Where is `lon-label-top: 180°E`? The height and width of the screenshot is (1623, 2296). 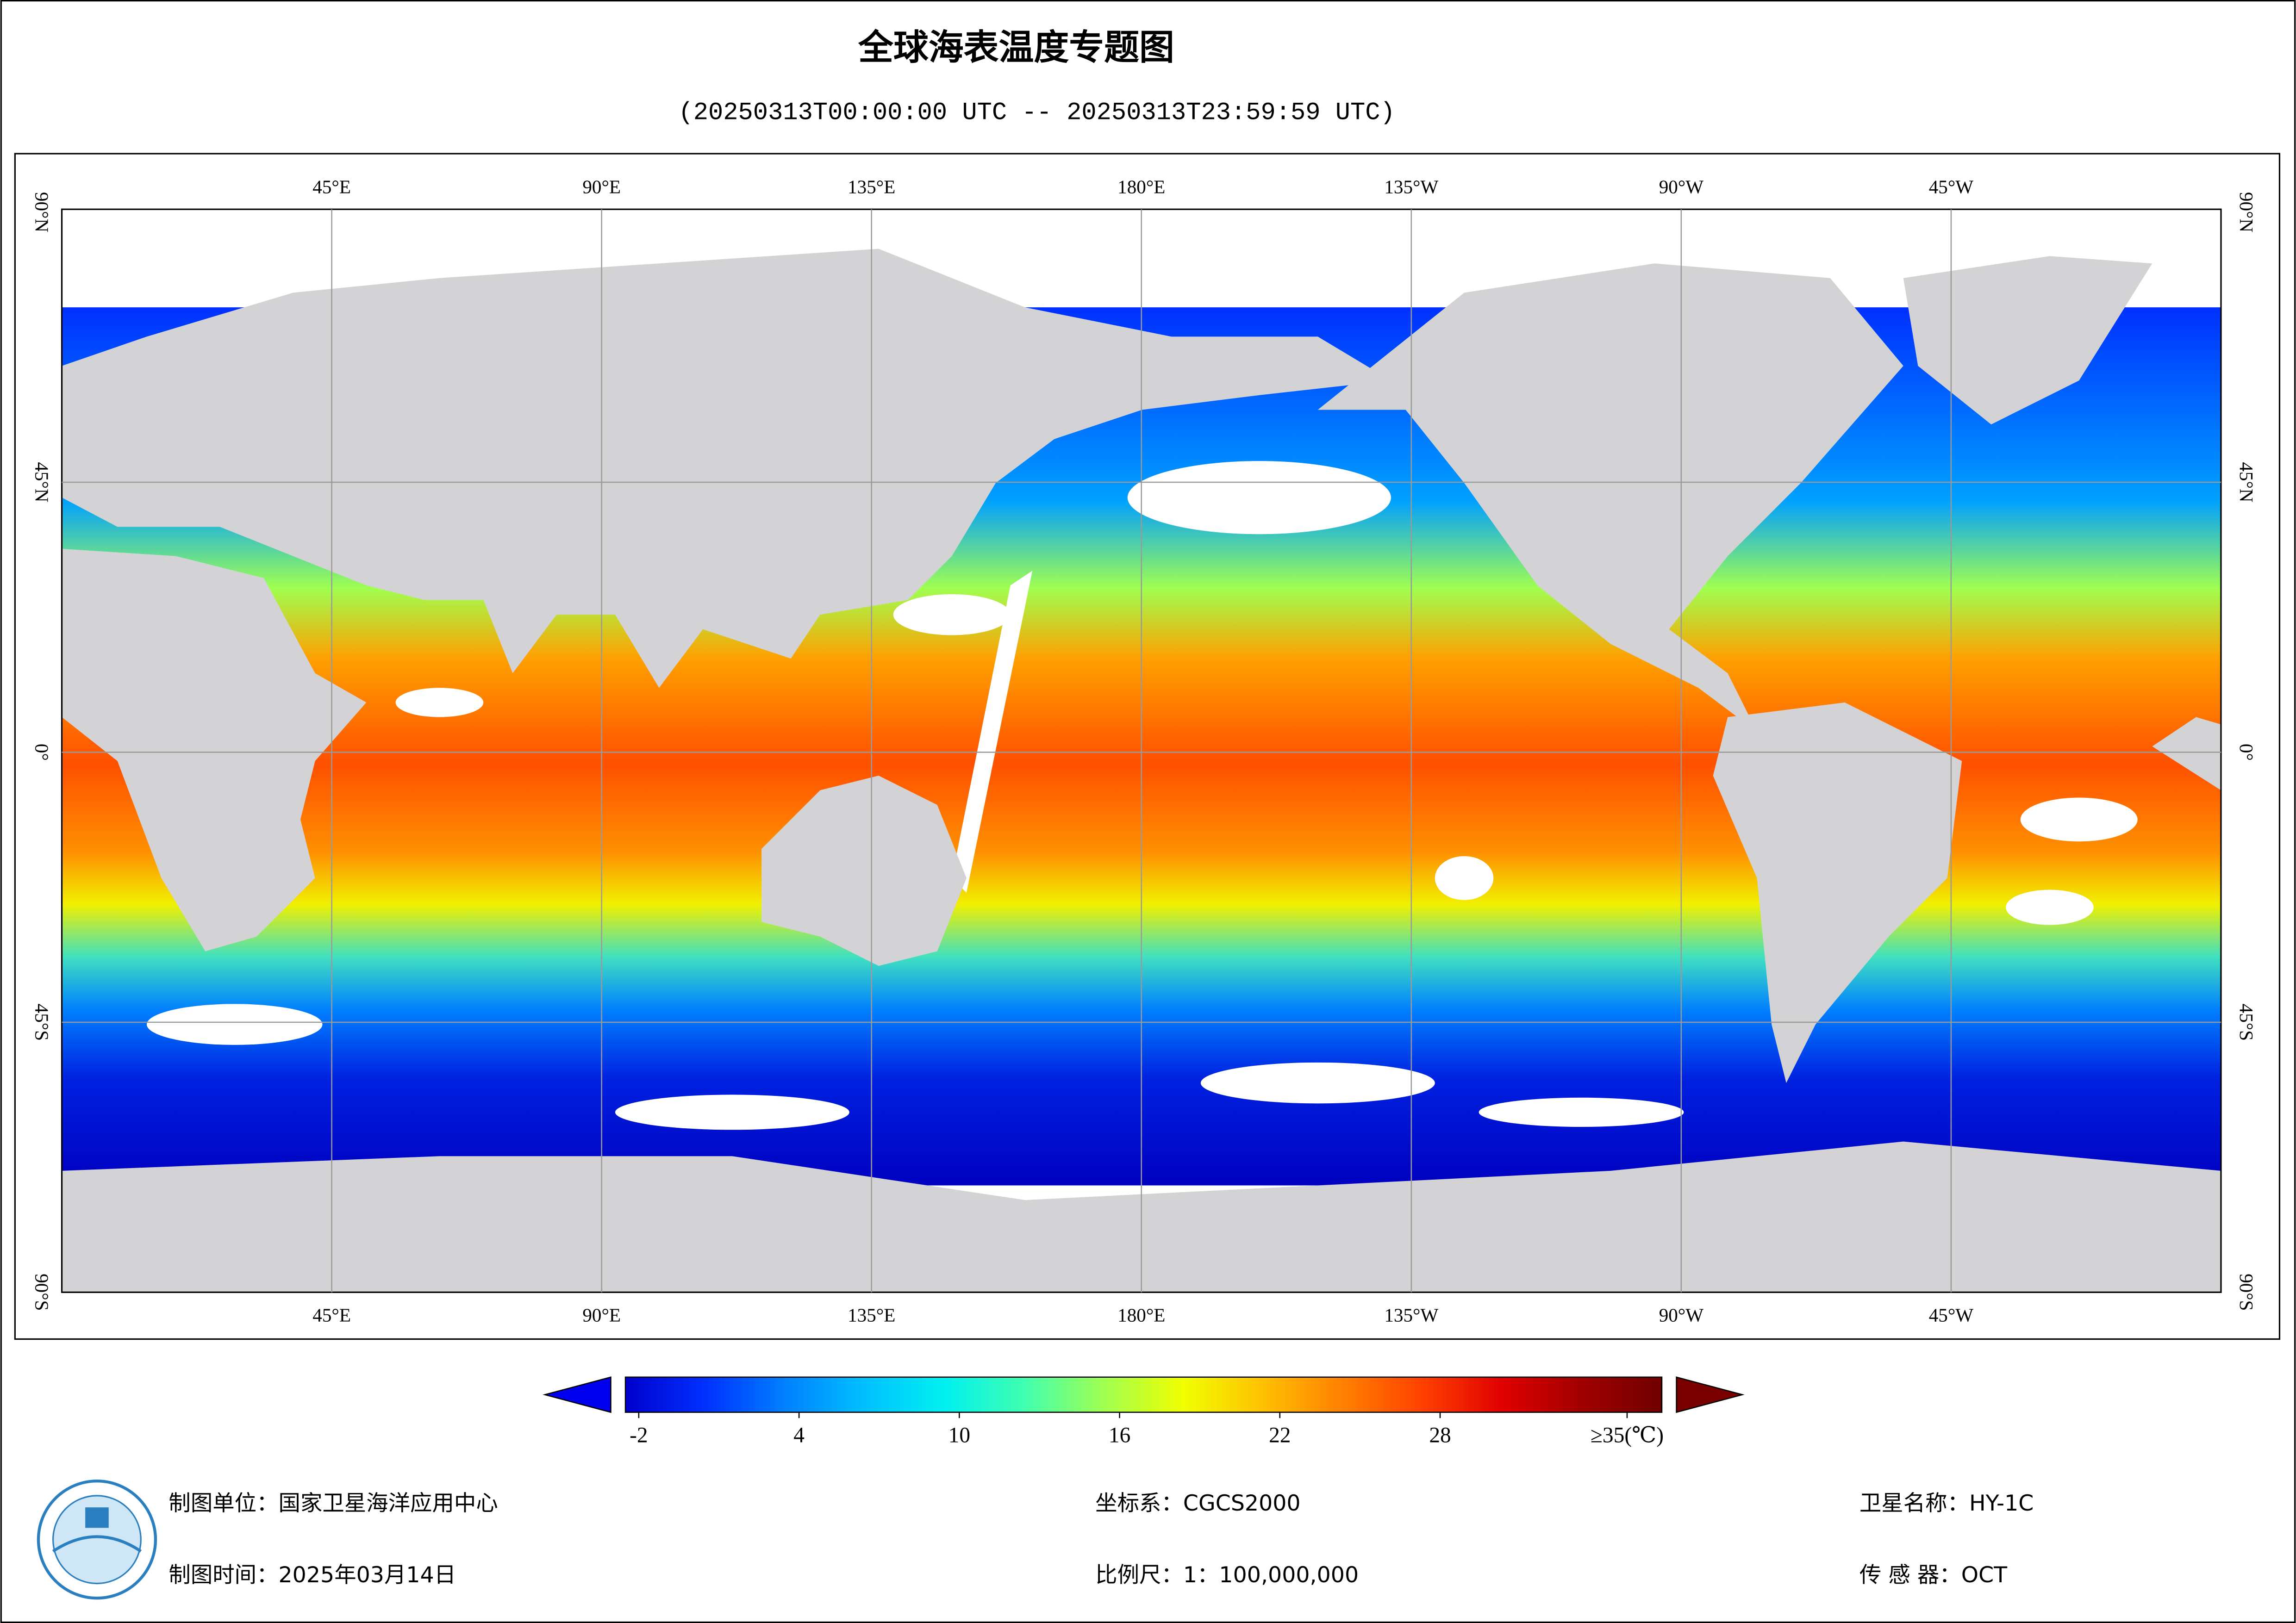
lon-label-top: 180°E is located at coordinates (1141, 186).